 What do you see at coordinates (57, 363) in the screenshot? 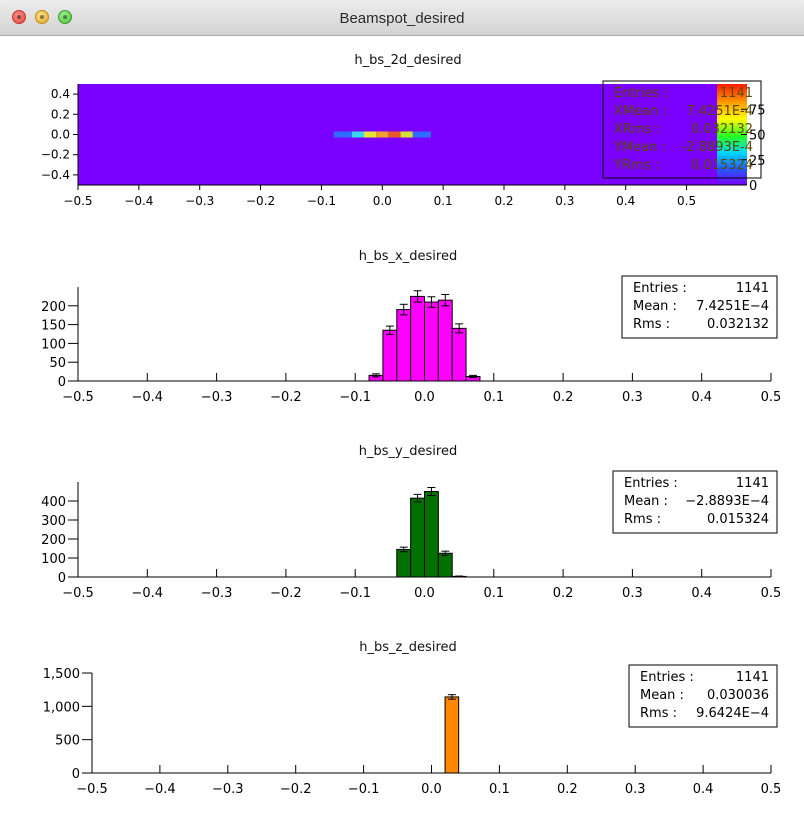
I see `y-tick-label: 50` at bounding box center [57, 363].